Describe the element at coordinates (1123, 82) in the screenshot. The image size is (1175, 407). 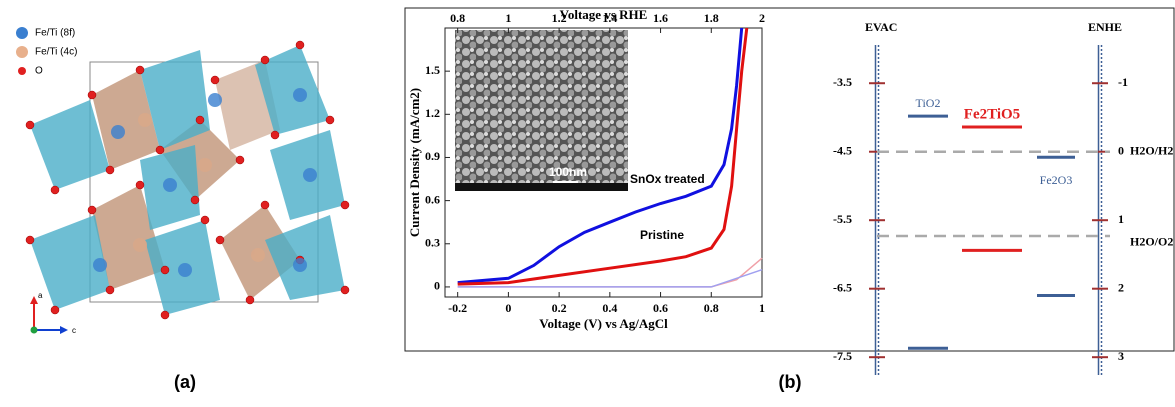
I see `y2-tick-label: -1` at that location.